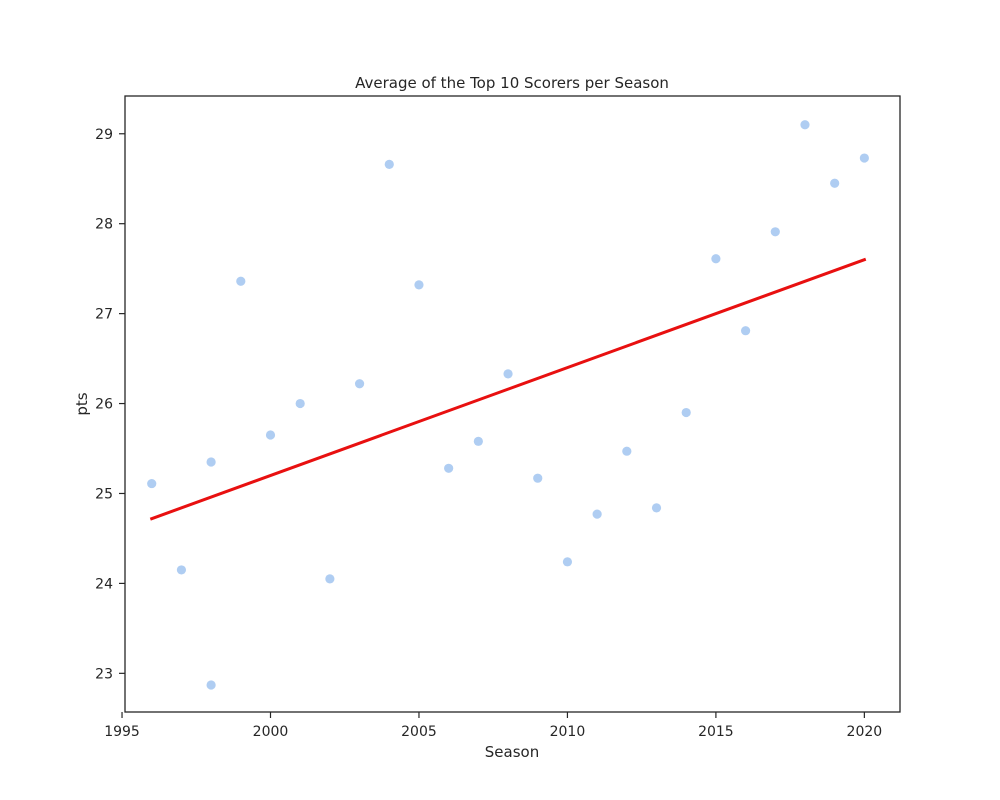 This screenshot has width=1000, height=800. Describe the element at coordinates (716, 732) in the screenshot. I see `x-tick-label: 2015` at that location.